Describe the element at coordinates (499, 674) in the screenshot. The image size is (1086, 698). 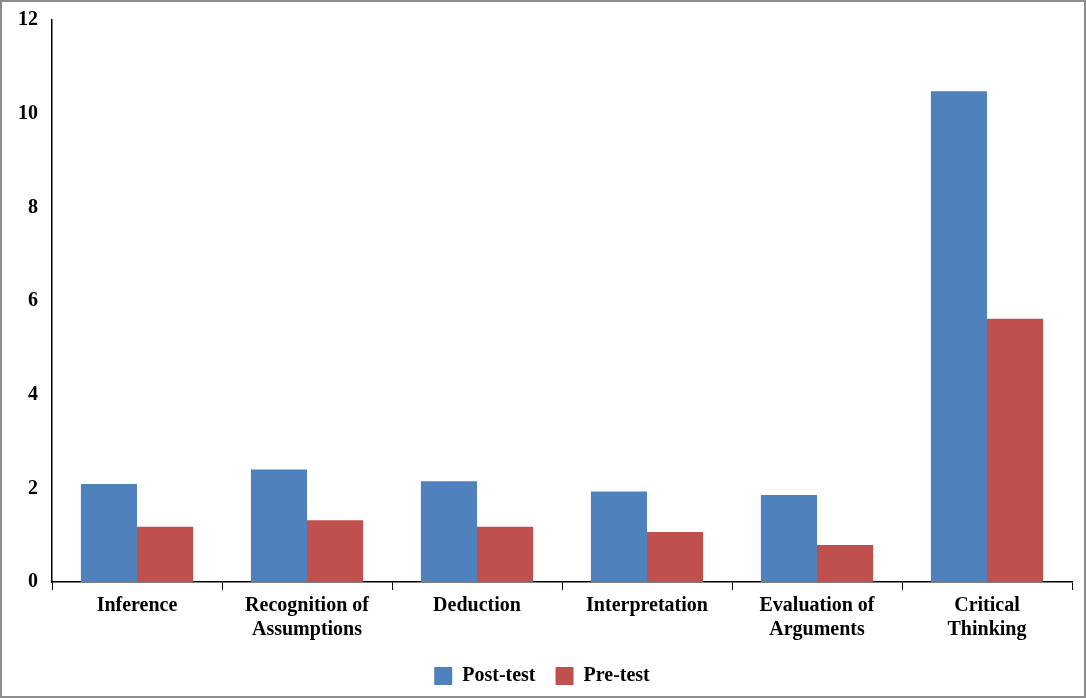
I see `legend-label: Post-test` at that location.